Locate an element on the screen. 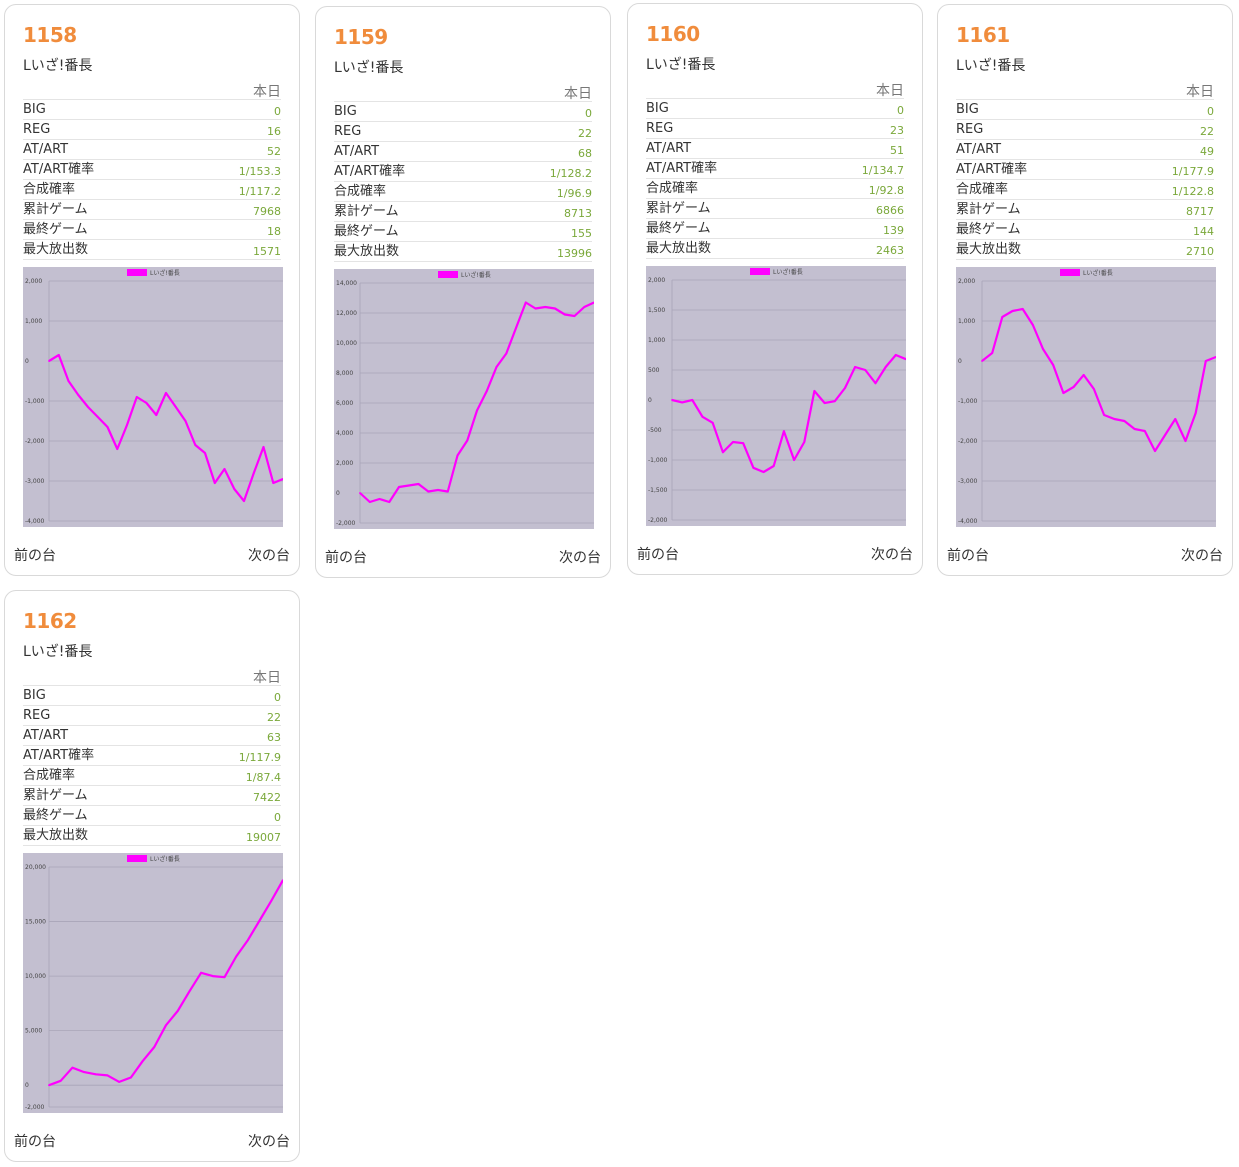  y-tick-label: 10,000 is located at coordinates (346, 343).